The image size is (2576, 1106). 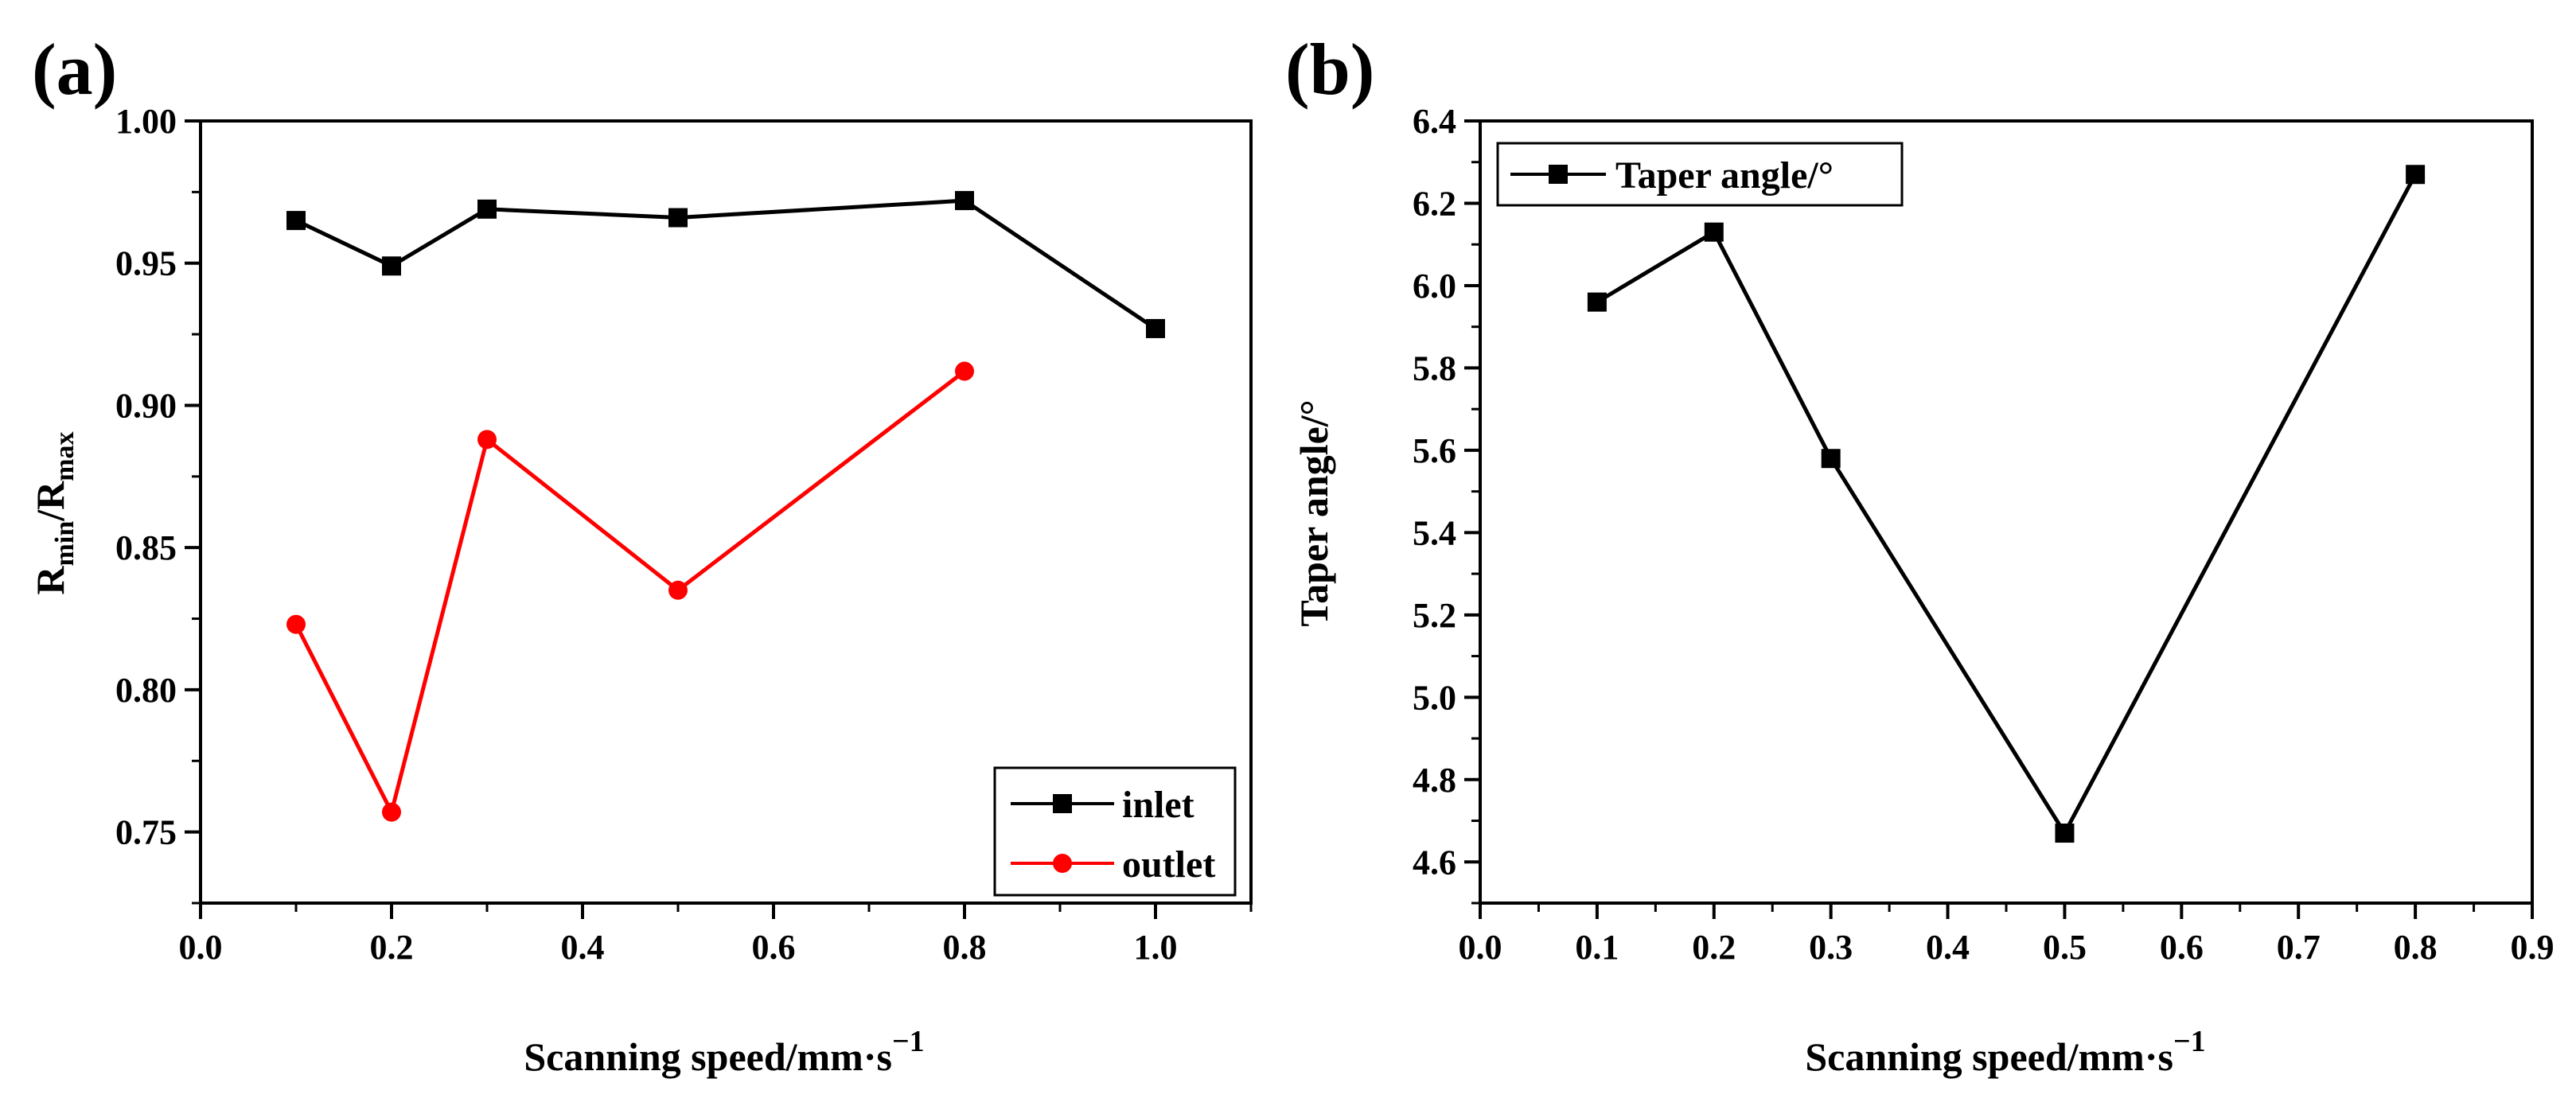 What do you see at coordinates (1480, 948) in the screenshot?
I see `panel-b-x-tick-label: 0.0` at bounding box center [1480, 948].